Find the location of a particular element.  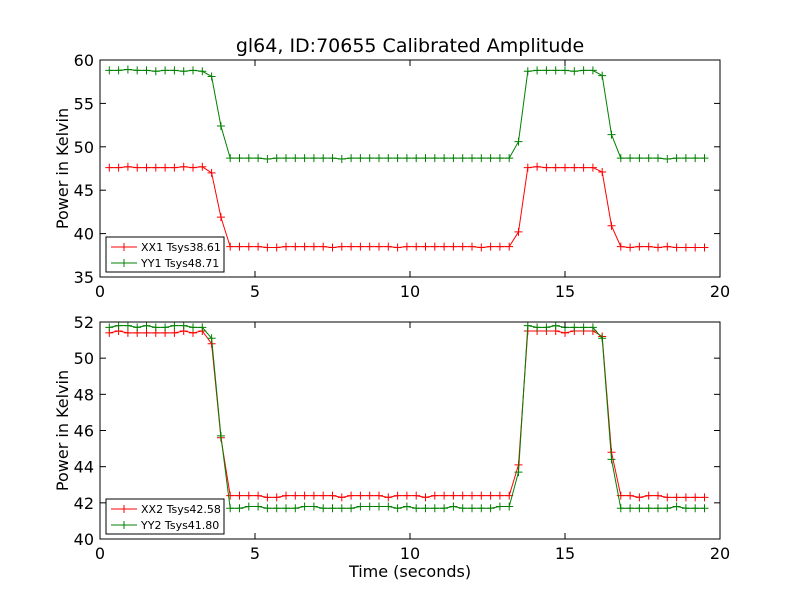

y-tick-label: 55 is located at coordinates (84, 103).